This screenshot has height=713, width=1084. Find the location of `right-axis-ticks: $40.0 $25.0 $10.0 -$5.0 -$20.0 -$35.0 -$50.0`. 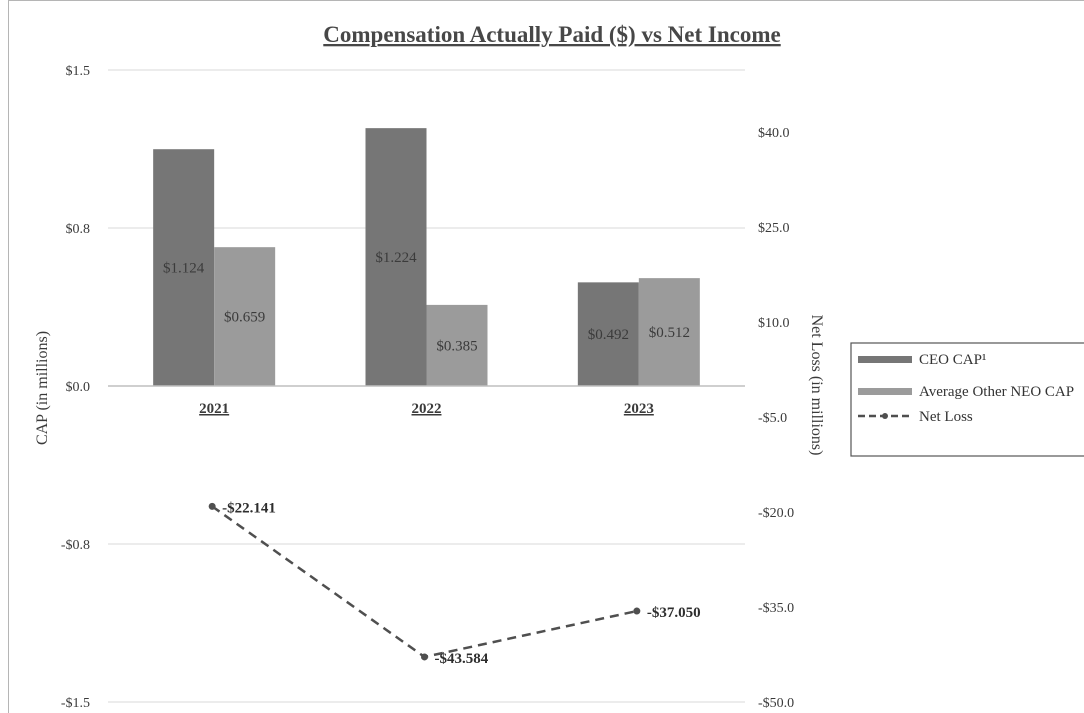

right-axis-ticks: $40.0 $25.0 $10.0 -$5.0 -$20.0 -$35.0 -$50.0 is located at coordinates (776, 418).